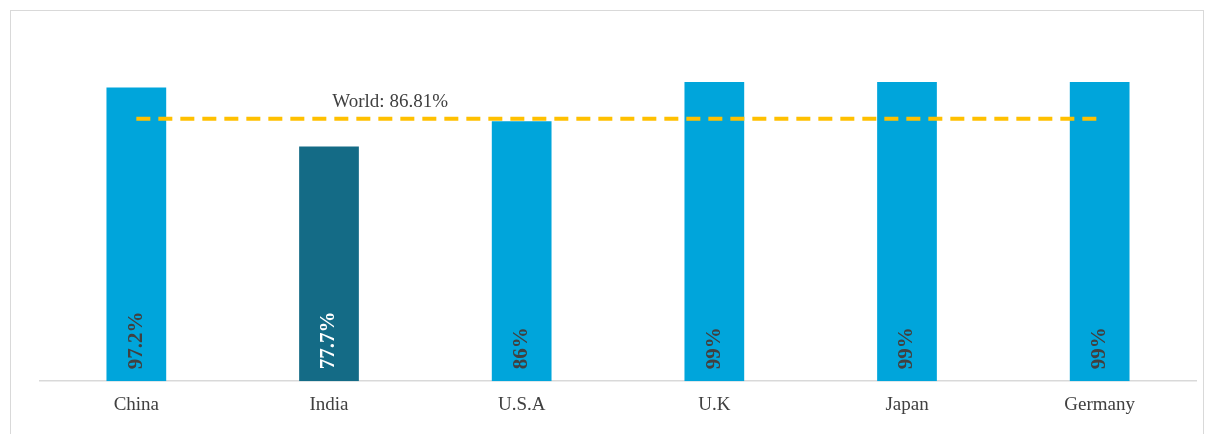 Image resolution: width=1210 pixels, height=434 pixels. What do you see at coordinates (329, 403) in the screenshot?
I see `x-tick-label: India` at bounding box center [329, 403].